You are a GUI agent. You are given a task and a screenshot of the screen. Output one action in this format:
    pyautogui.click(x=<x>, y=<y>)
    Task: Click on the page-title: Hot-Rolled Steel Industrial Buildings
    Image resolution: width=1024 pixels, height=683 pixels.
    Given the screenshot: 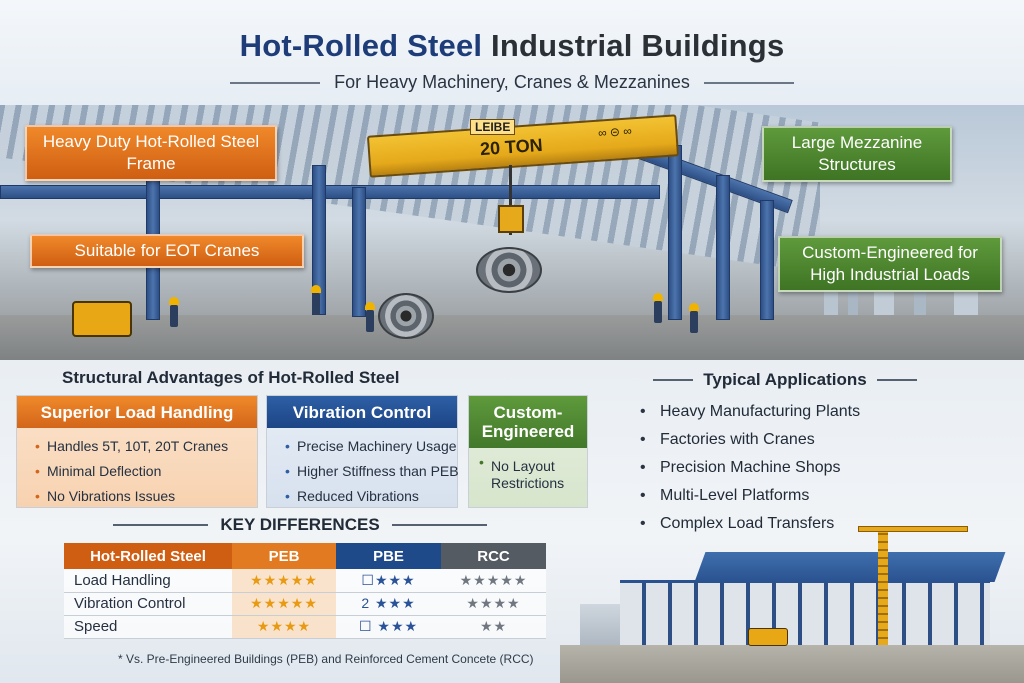 What is the action you would take?
    pyautogui.click(x=512, y=46)
    